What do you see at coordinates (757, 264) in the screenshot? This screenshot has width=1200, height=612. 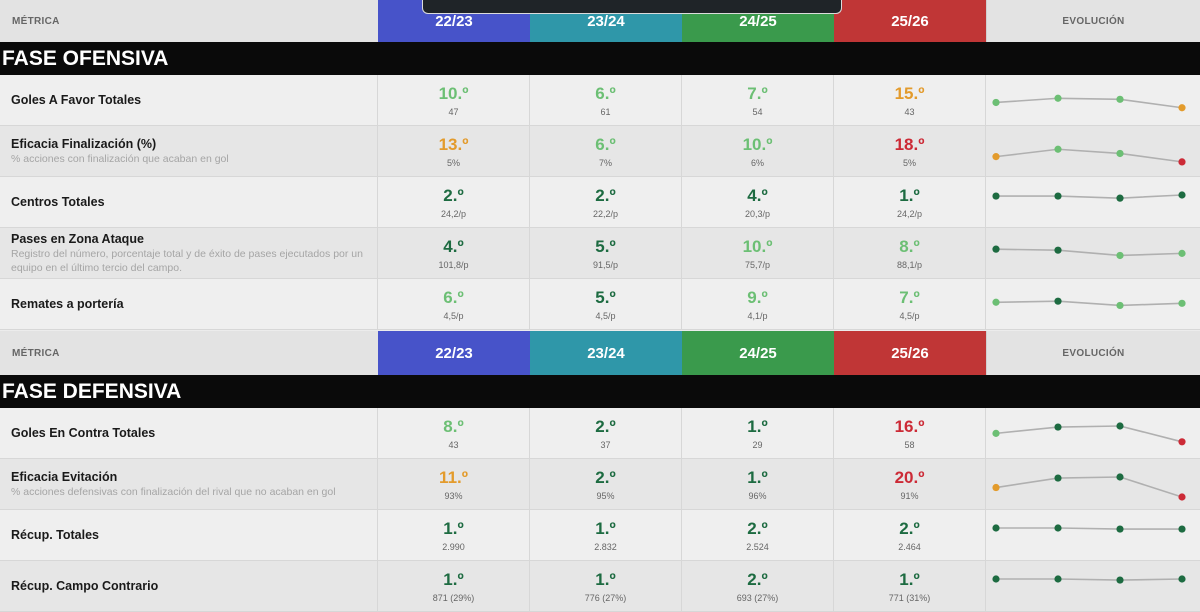 I see `stat-value: 75,7/p` at bounding box center [757, 264].